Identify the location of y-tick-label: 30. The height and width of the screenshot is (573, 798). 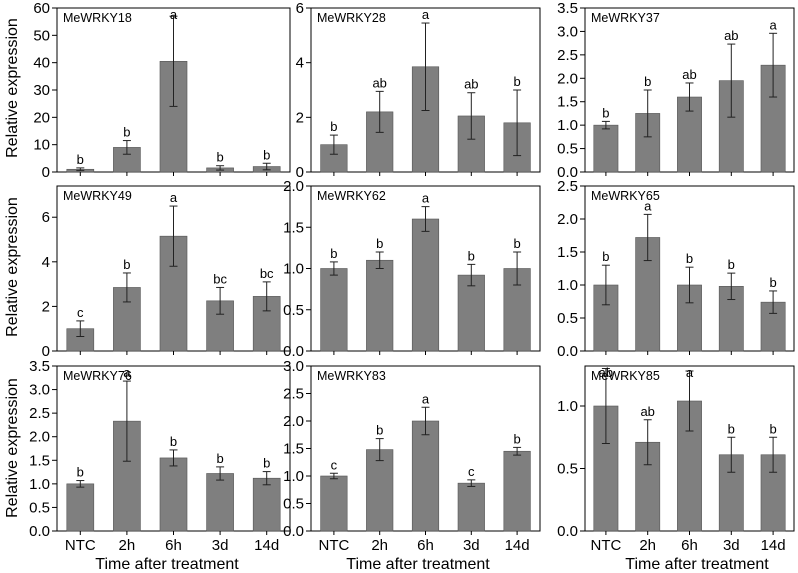
(41, 90).